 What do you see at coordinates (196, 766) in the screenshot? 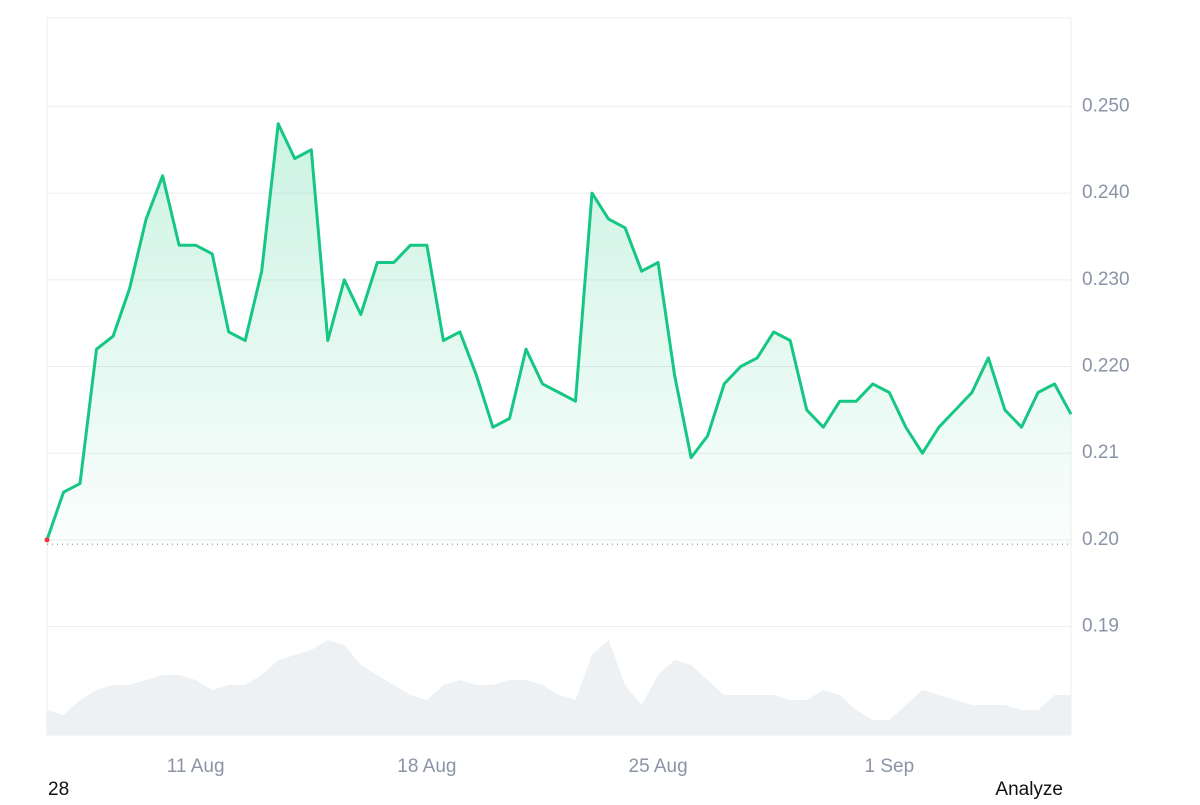
I see `x-tick-label: 11 Aug` at bounding box center [196, 766].